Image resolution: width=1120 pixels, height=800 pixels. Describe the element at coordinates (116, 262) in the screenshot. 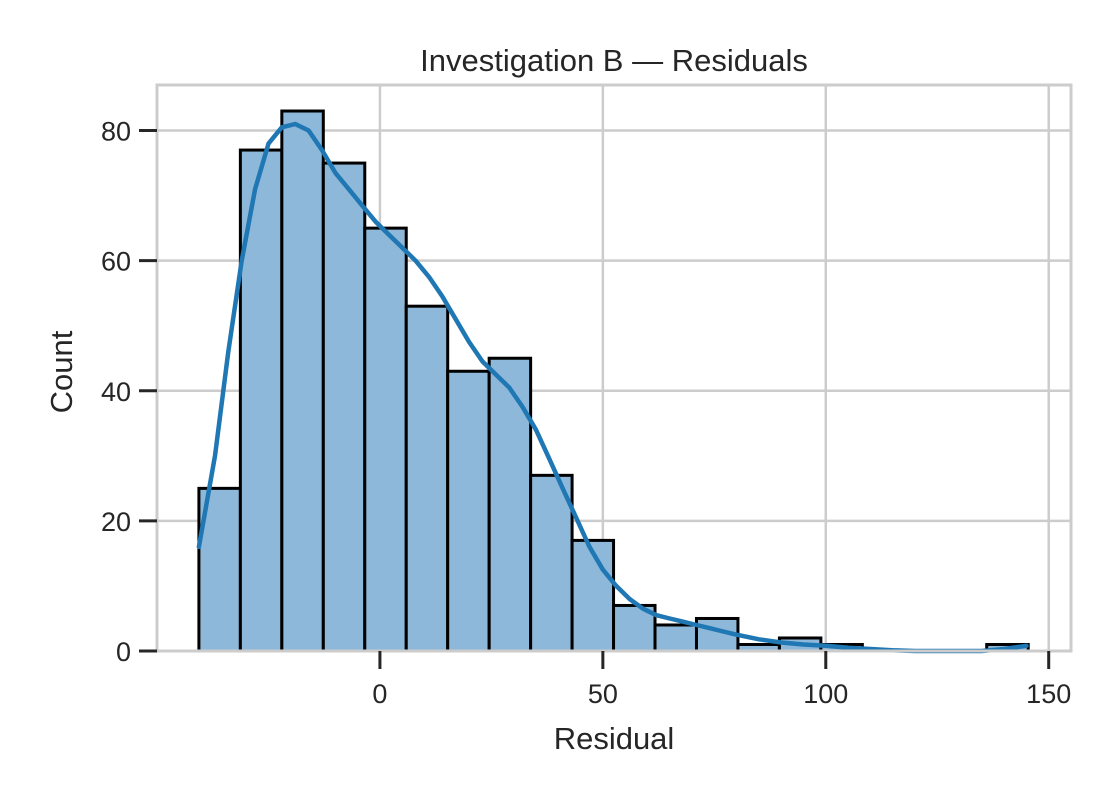

I see `y-tick-label: 60` at that location.